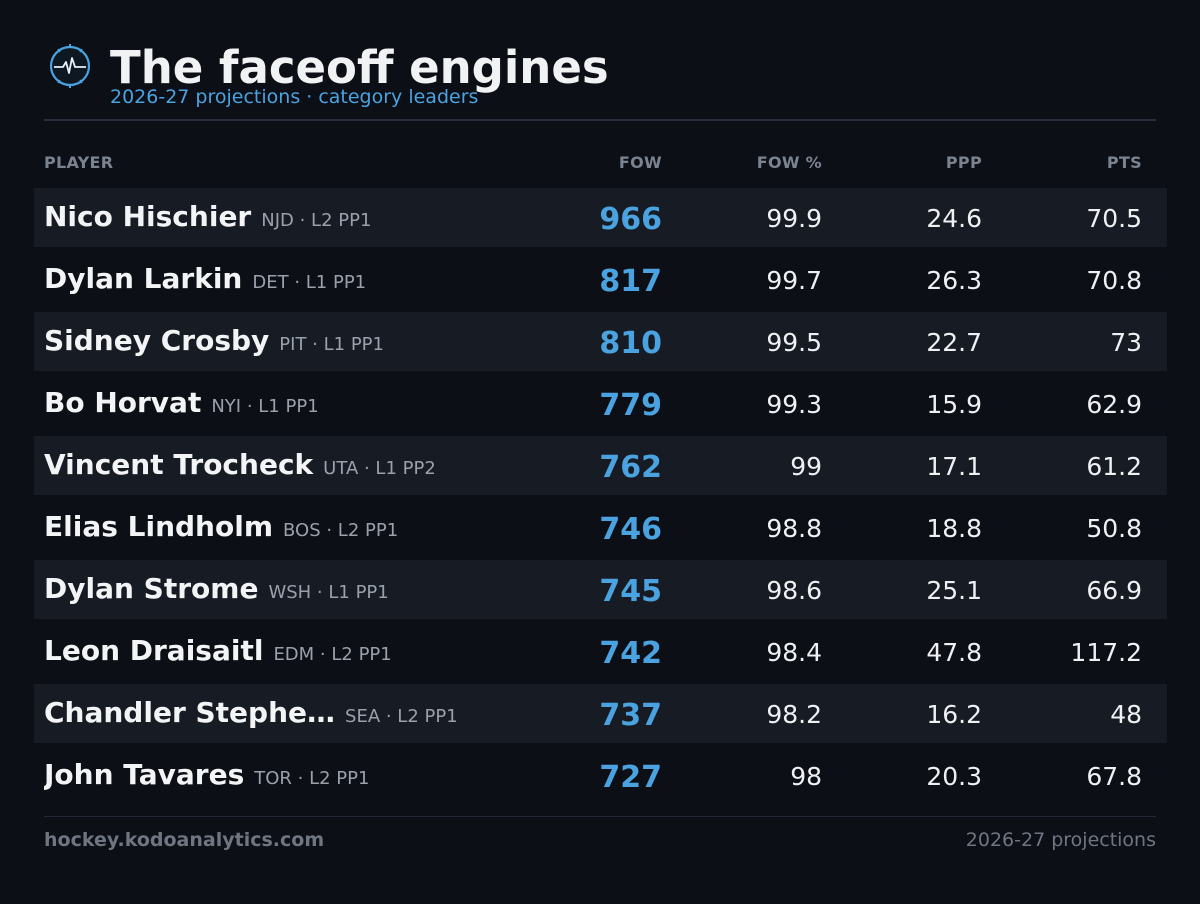  I want to click on fow-pct-value: 99.3, so click(794, 404).